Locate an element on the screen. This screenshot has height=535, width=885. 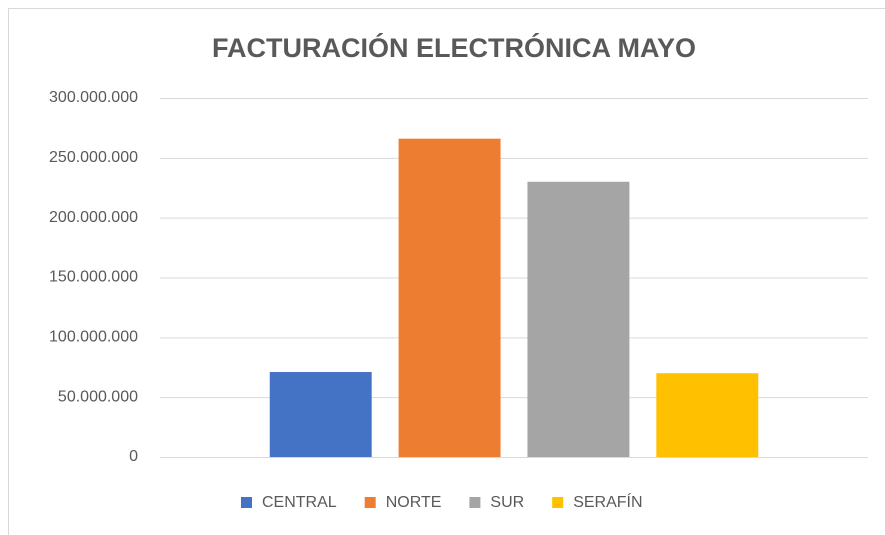
legend-label: SUR is located at coordinates (507, 502).